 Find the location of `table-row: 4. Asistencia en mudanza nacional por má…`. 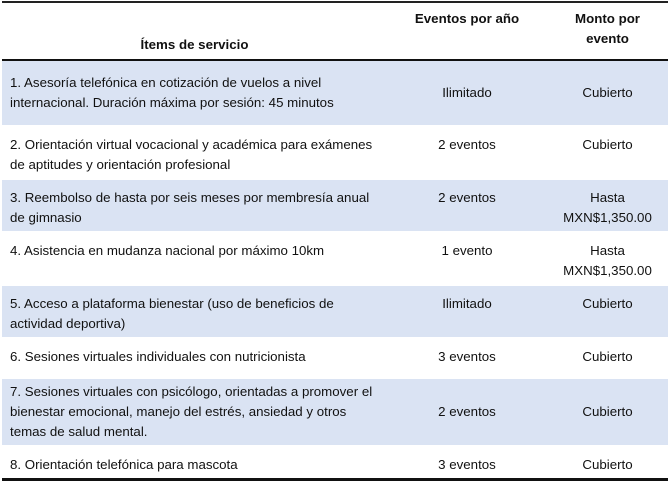

table-row: 4. Asistencia en mudanza nacional por má… is located at coordinates (335, 259).